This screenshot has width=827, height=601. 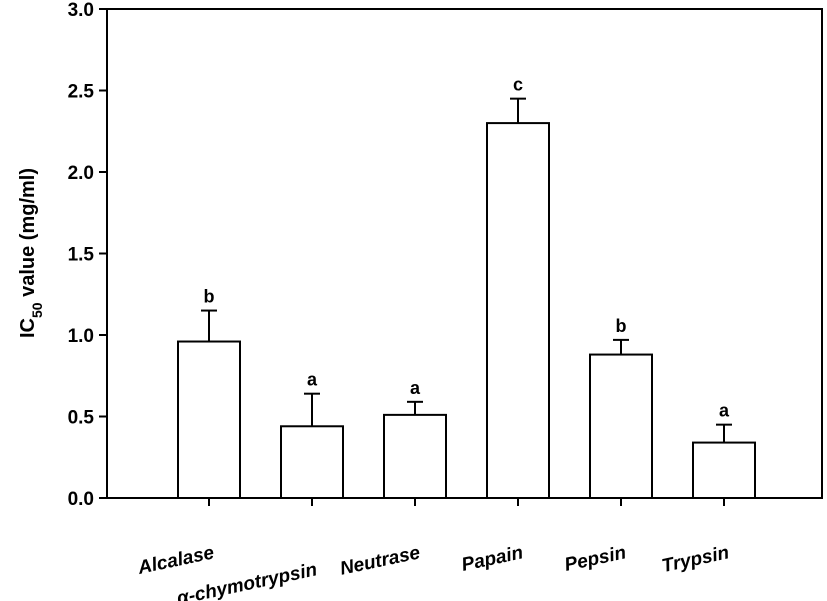 I want to click on significance-label: c, so click(x=518, y=85).